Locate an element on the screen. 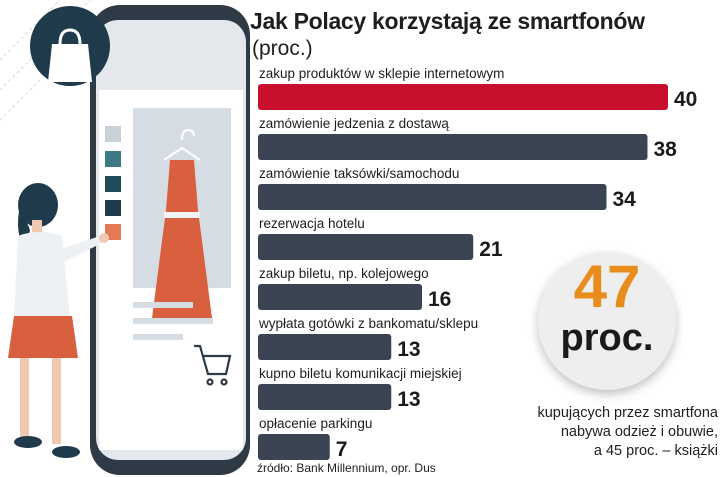 This screenshot has height=477, width=720. value-label: 21 is located at coordinates (491, 249).